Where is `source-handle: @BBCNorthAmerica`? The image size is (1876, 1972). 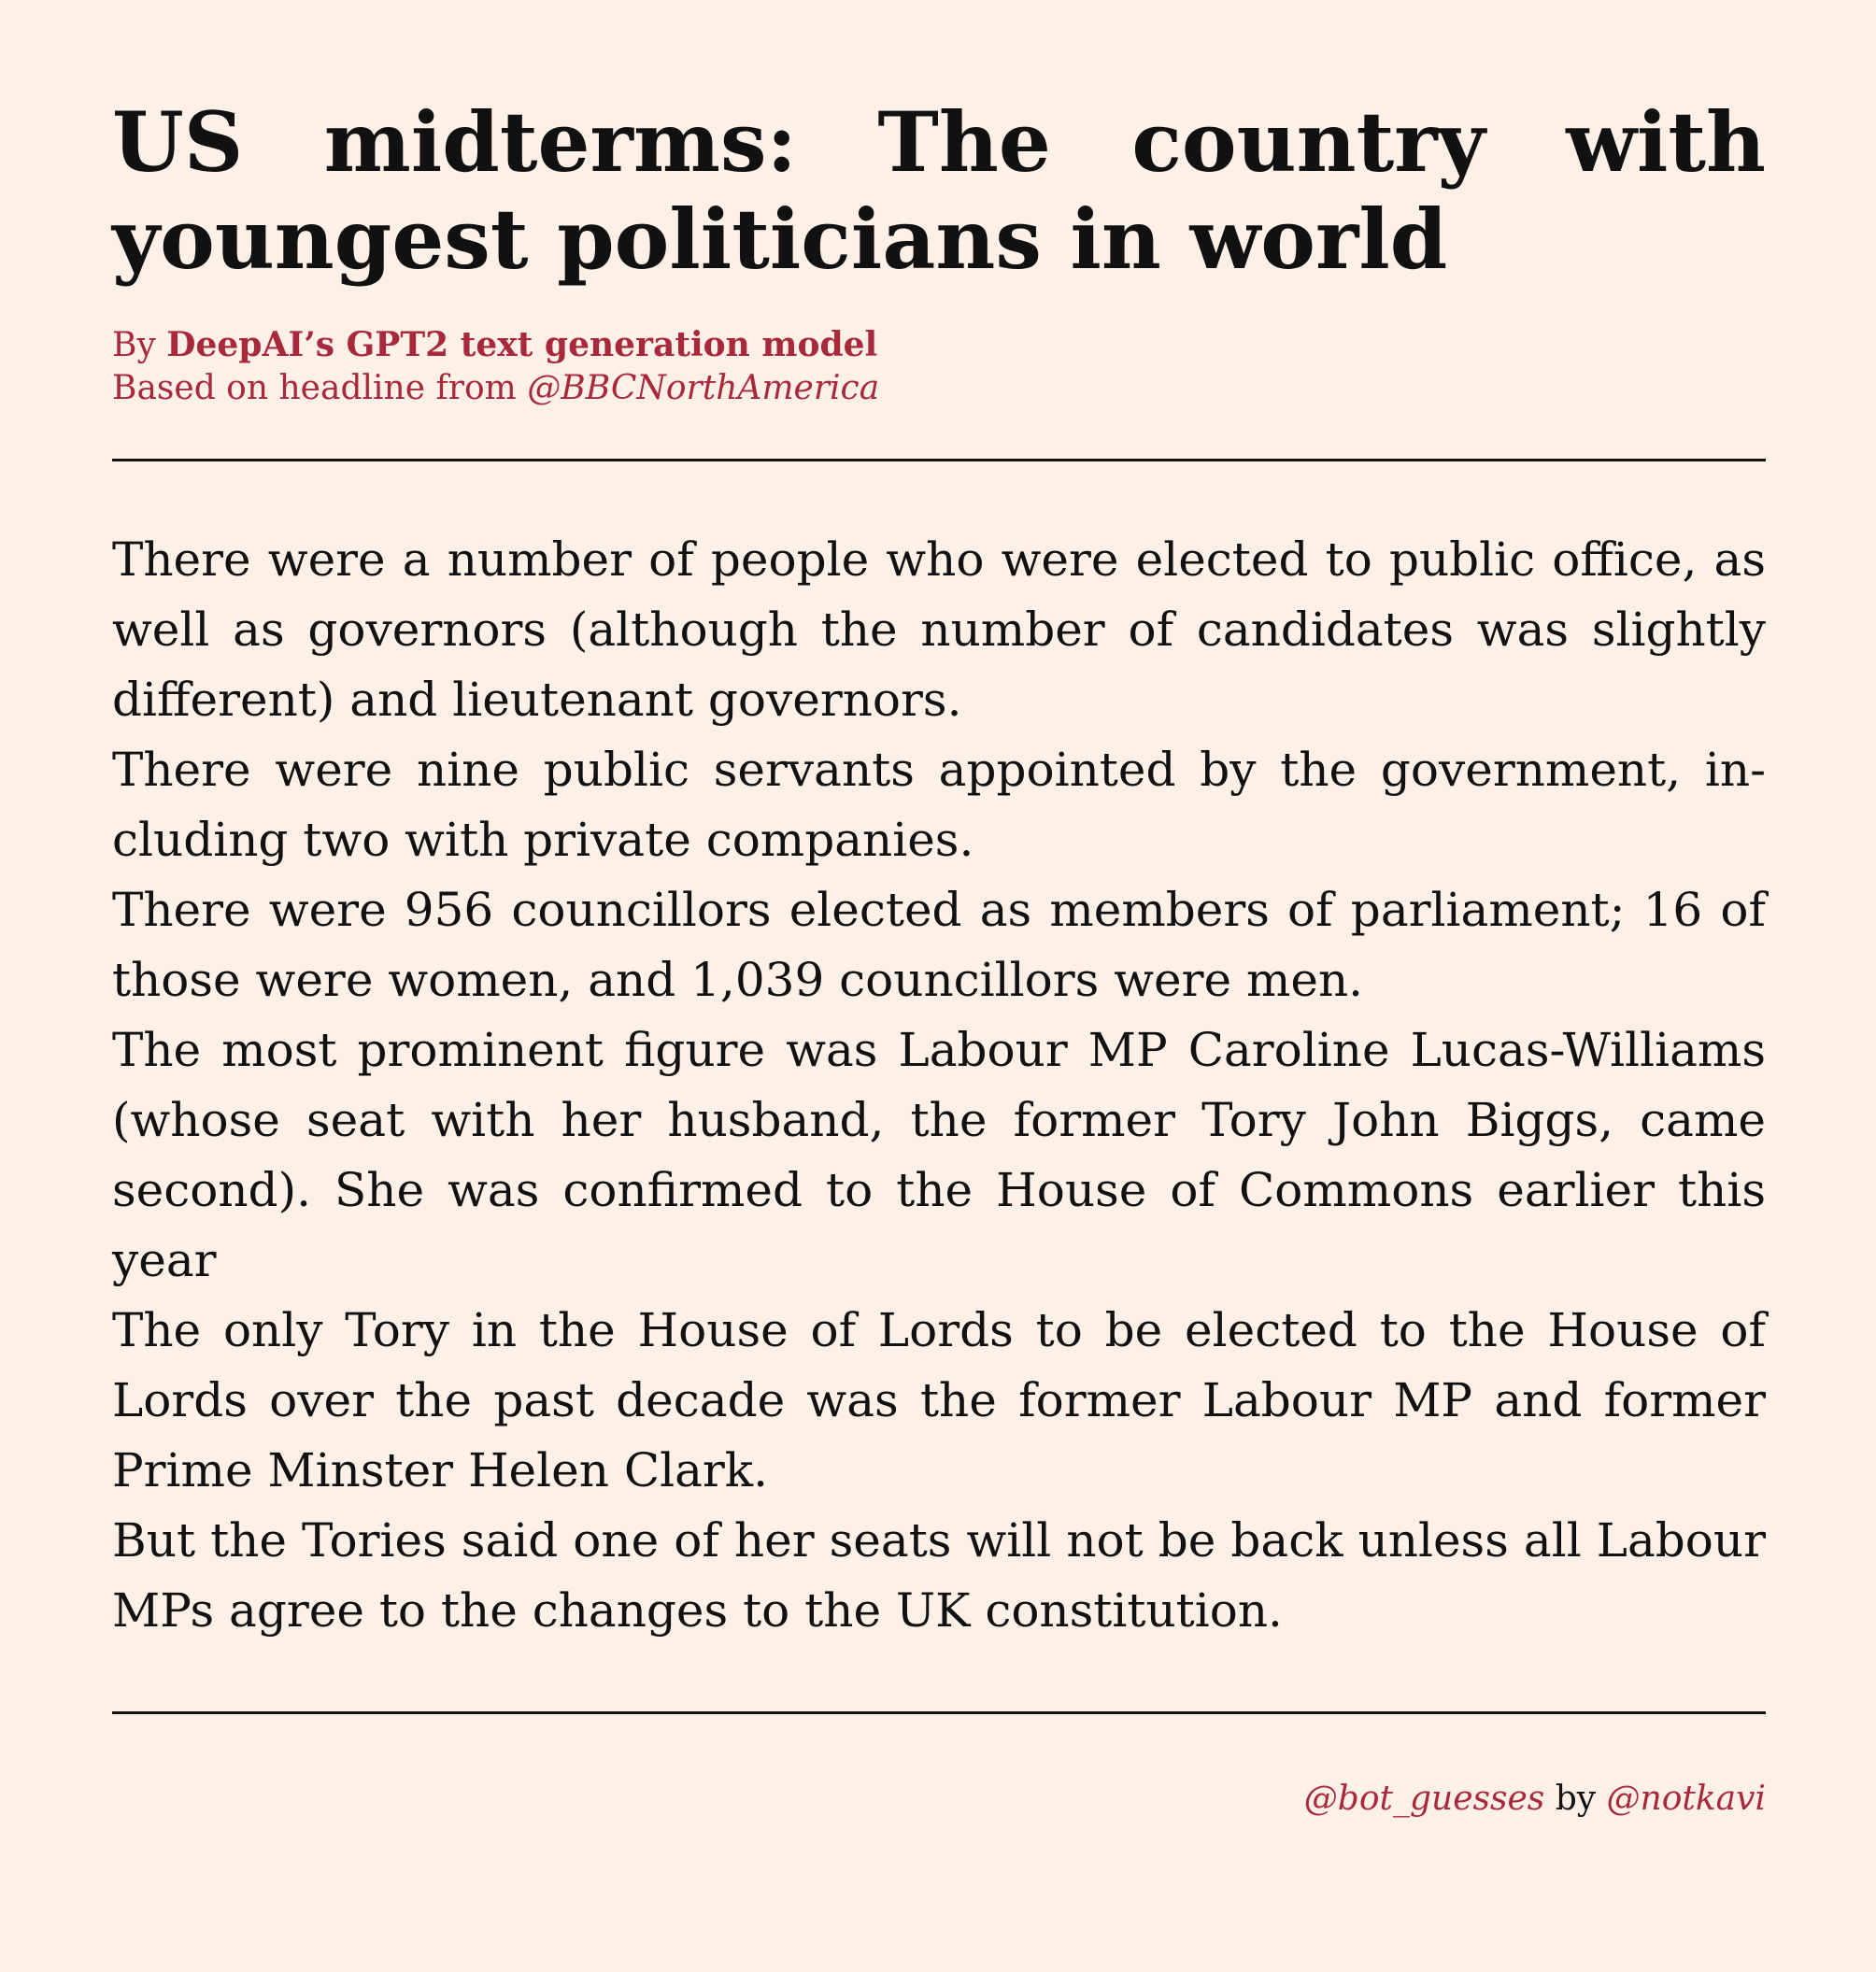
source-handle: @BBCNorthAmerica is located at coordinates (704, 388).